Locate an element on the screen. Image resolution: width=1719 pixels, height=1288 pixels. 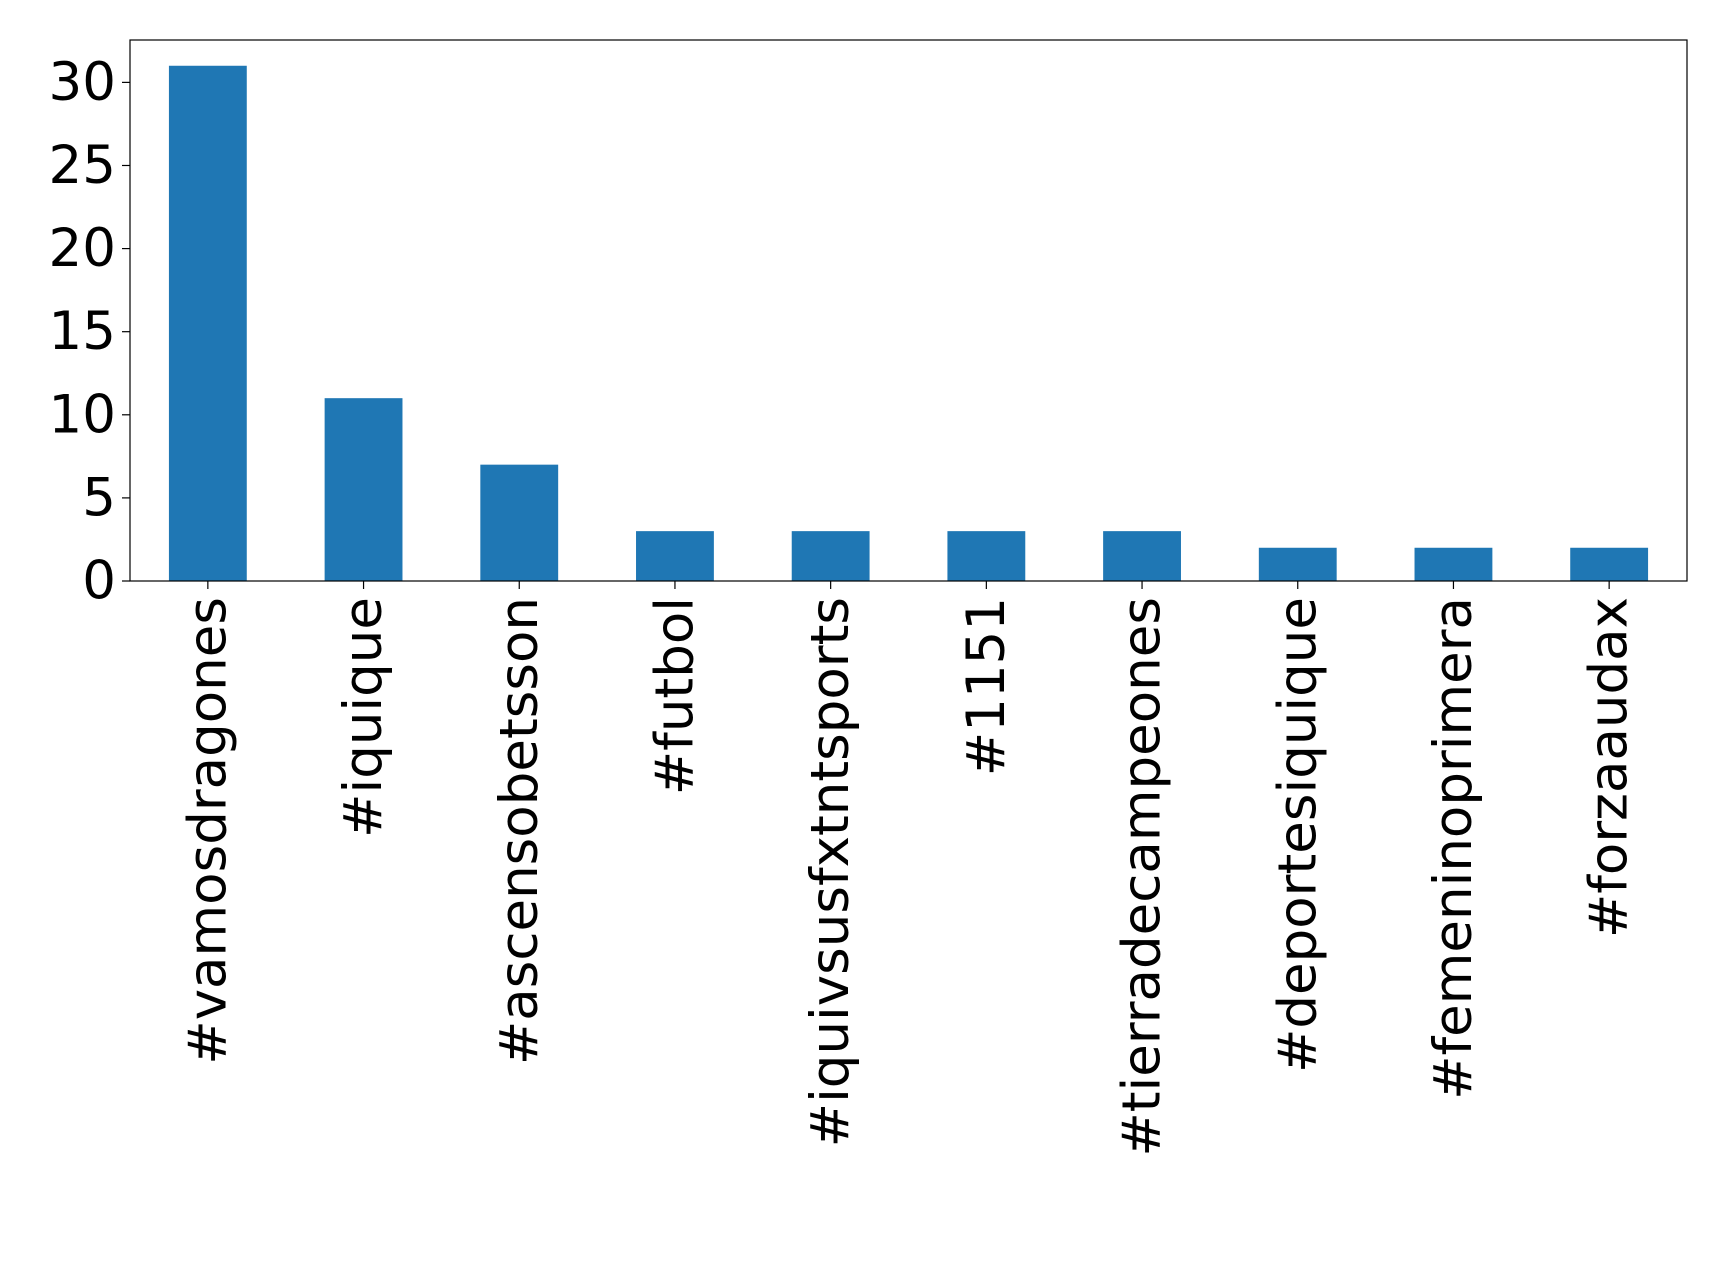
x-tick-label: #iquique is located at coordinates (363, 717).